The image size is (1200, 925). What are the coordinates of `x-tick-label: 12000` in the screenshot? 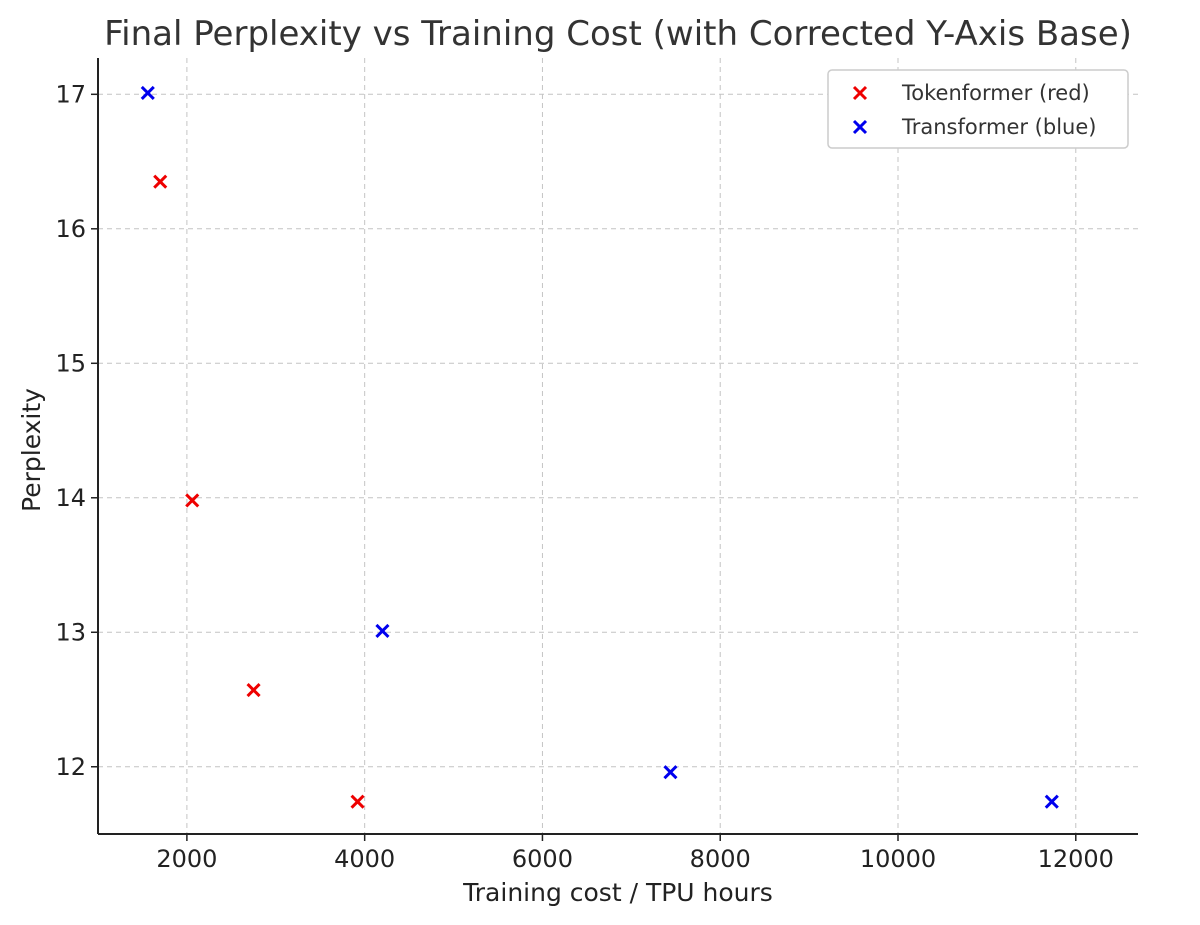 It's located at (1076, 859).